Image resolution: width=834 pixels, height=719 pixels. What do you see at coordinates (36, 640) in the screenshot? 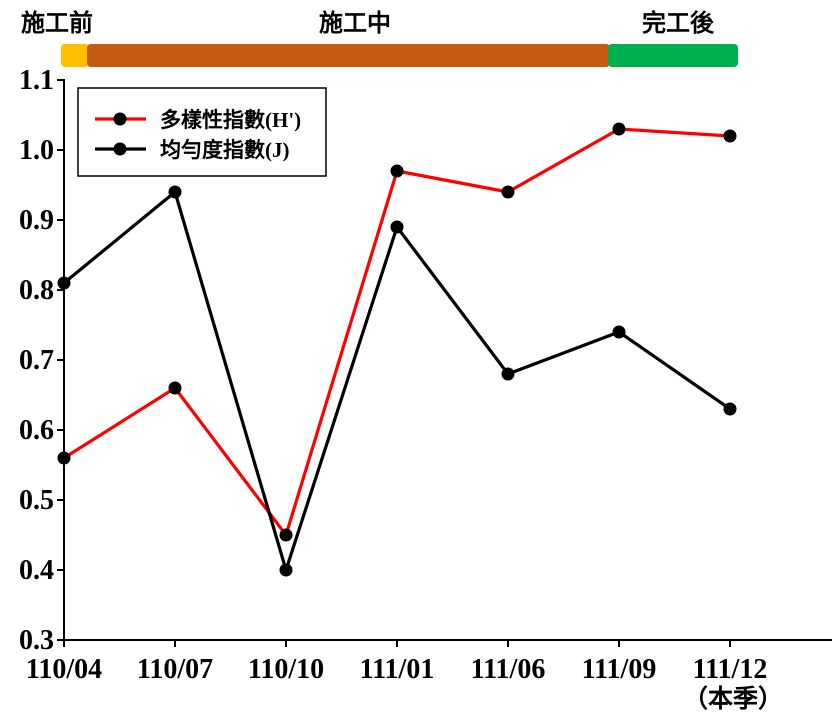
I see `y-tick-label: 0.3` at bounding box center [36, 640].